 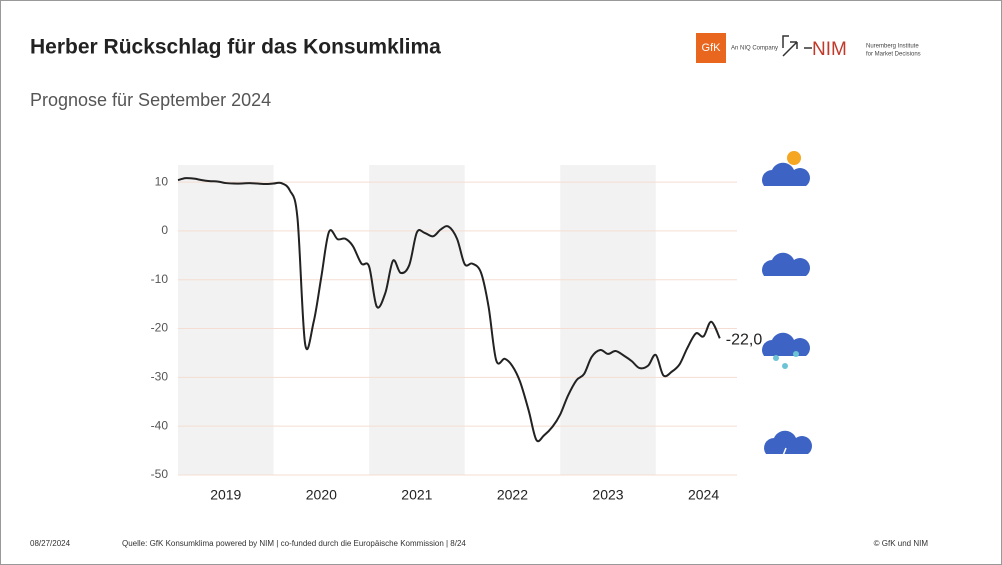 What do you see at coordinates (607, 495) in the screenshot?
I see `x-tick-label: 2023` at bounding box center [607, 495].